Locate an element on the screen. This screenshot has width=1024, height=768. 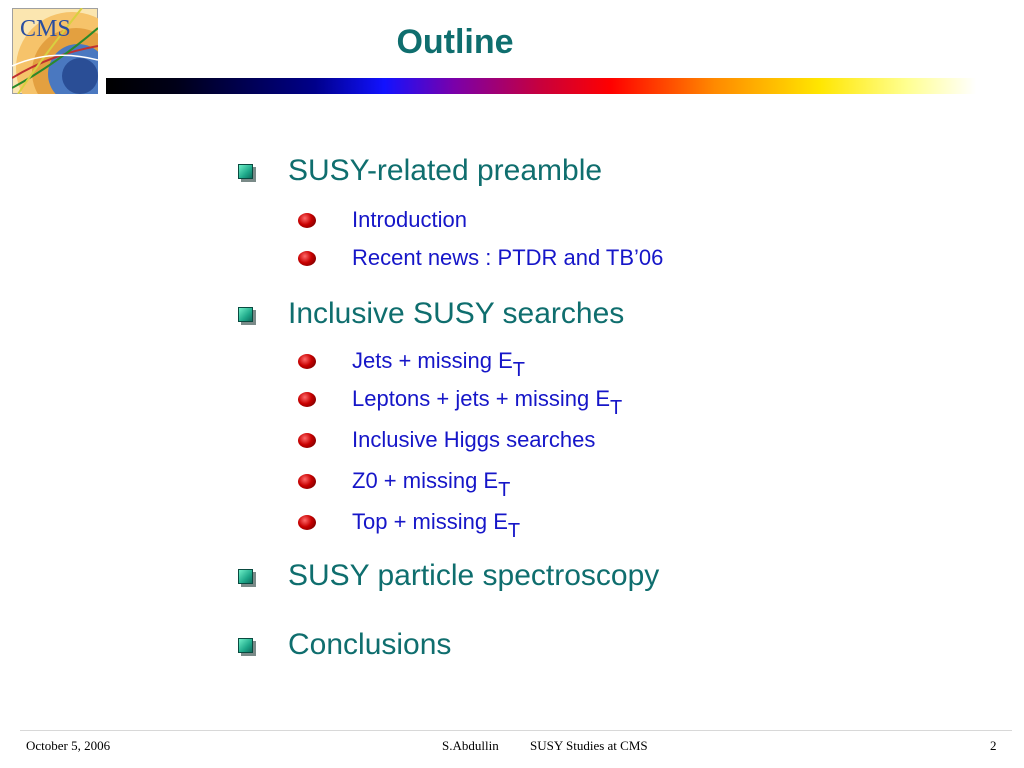
outline-item-spectroscopy: SUSY particle spectroscopy is located at coordinates (448, 579).